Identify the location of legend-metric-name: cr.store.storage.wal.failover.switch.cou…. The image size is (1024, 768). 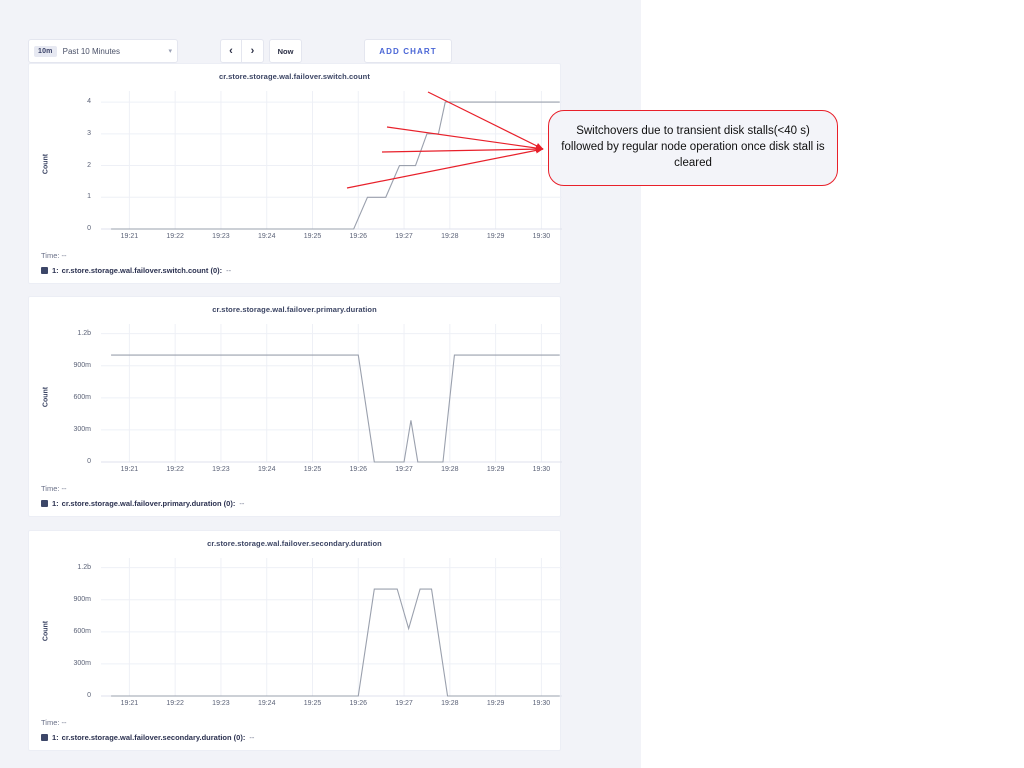
(142, 270).